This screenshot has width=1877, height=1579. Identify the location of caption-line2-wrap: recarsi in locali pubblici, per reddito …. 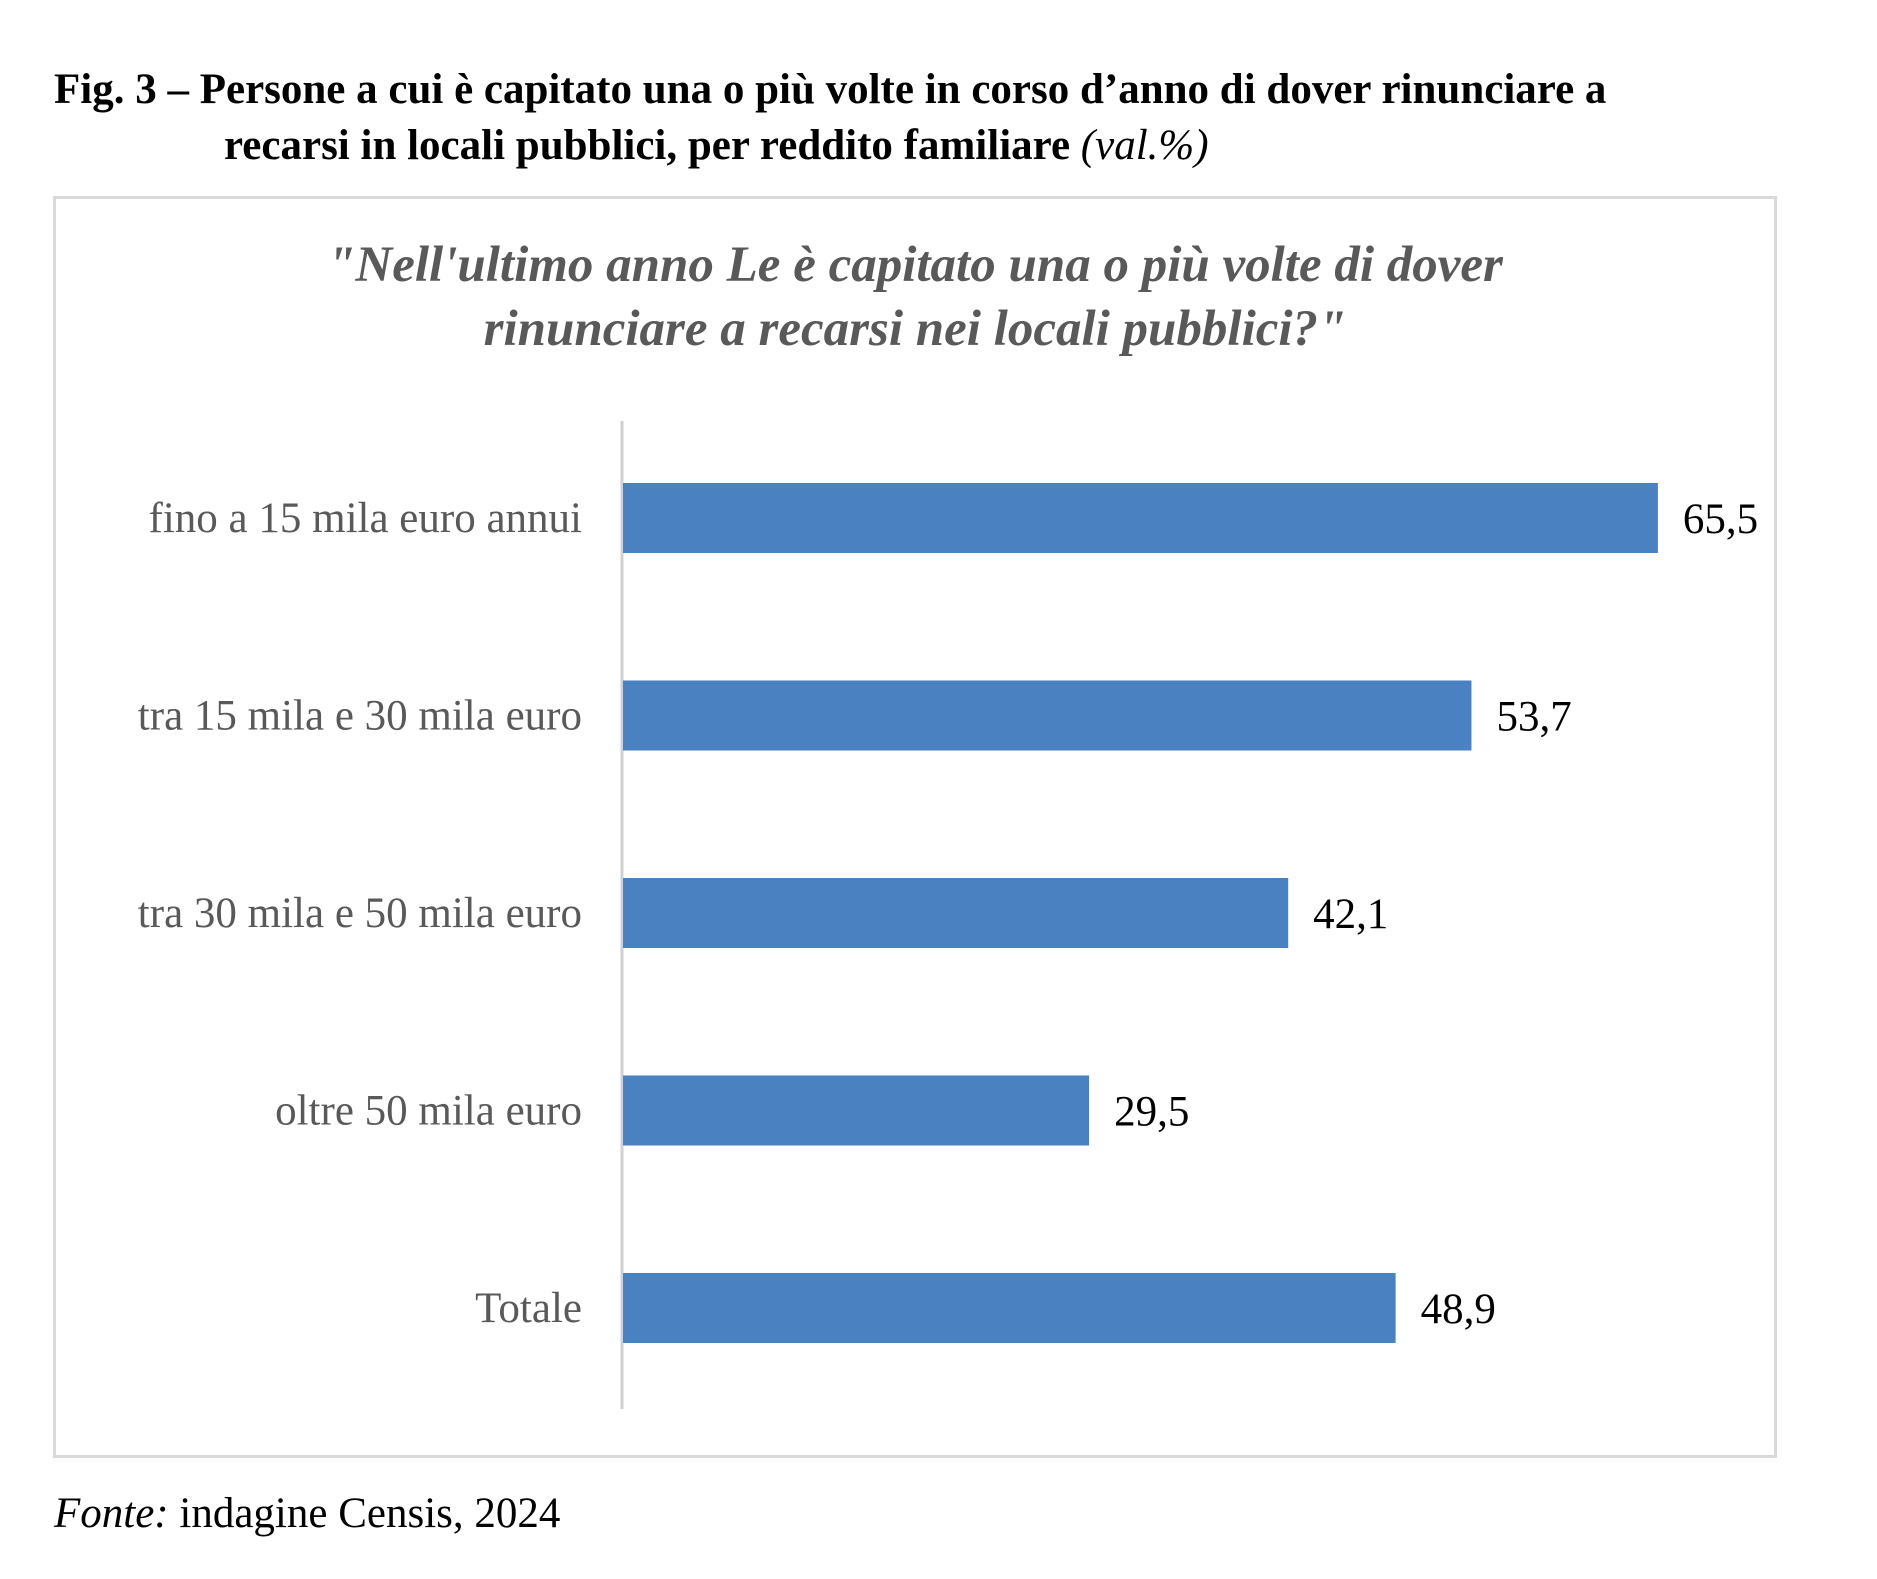
(954, 146).